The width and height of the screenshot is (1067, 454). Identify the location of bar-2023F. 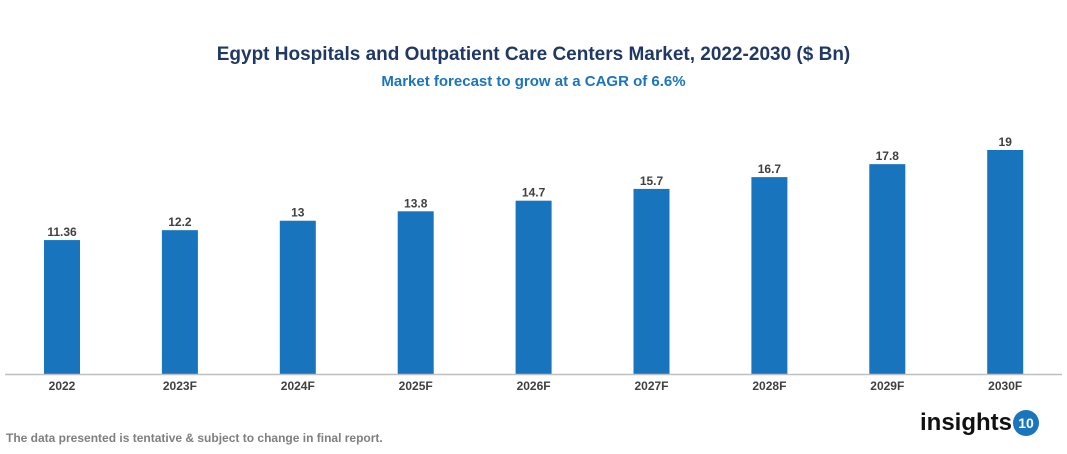
(179, 302).